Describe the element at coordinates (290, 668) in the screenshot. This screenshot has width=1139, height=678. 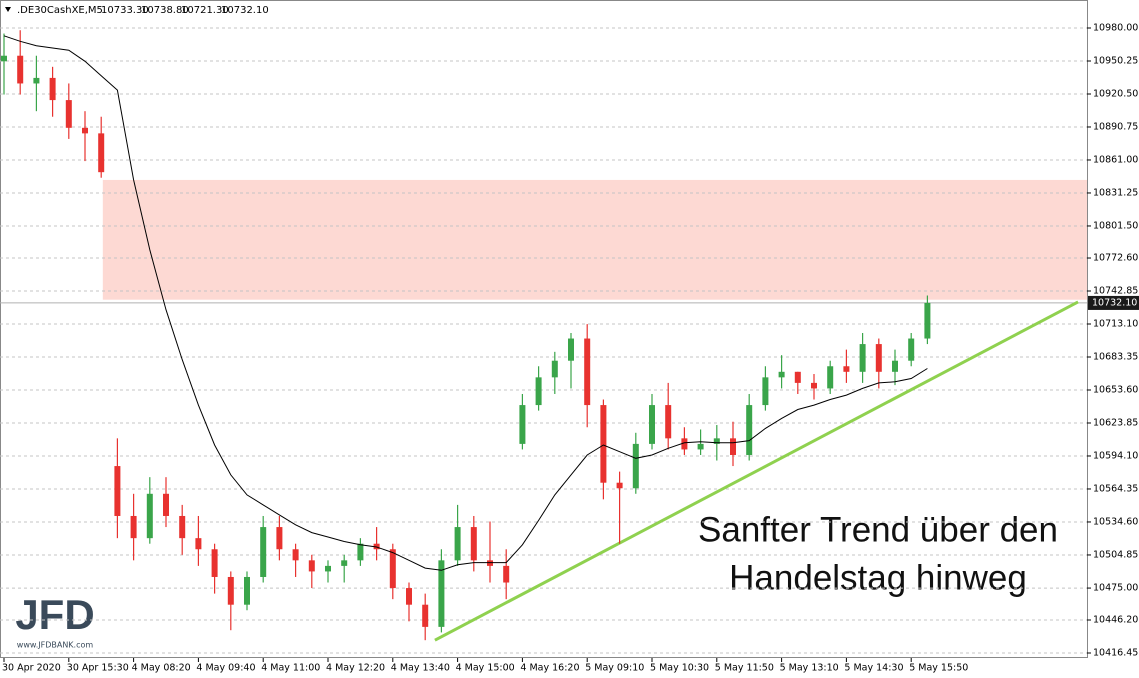
I see `x-tick-label: 4 May 11:00` at that location.